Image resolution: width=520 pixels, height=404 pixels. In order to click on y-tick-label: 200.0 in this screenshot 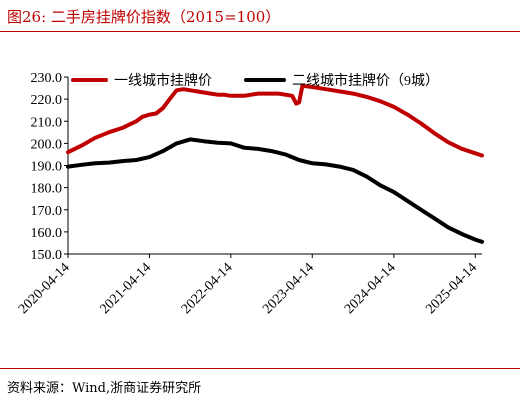, I will do `click(47, 144)`.